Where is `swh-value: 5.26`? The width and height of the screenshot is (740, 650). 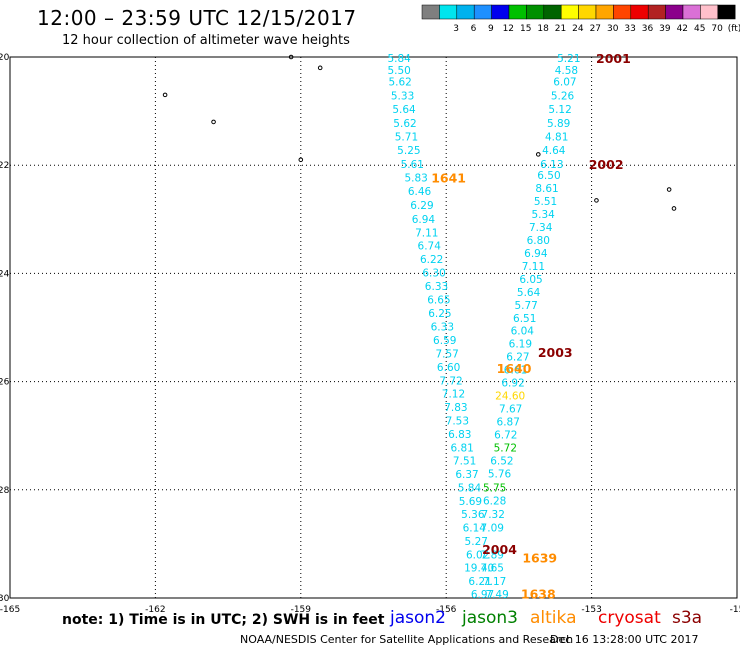
swh-value: 5.26 is located at coordinates (563, 96).